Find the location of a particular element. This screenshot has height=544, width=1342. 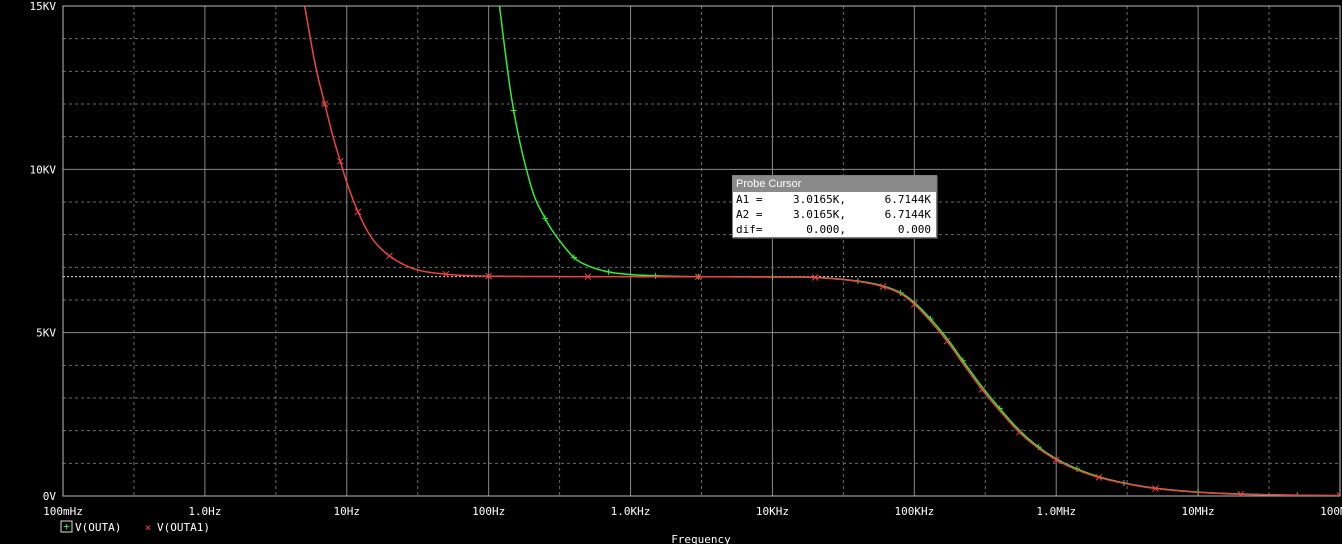

probe-row-a2: A2 = 3.0165K, 6.7144K is located at coordinates (834, 214).